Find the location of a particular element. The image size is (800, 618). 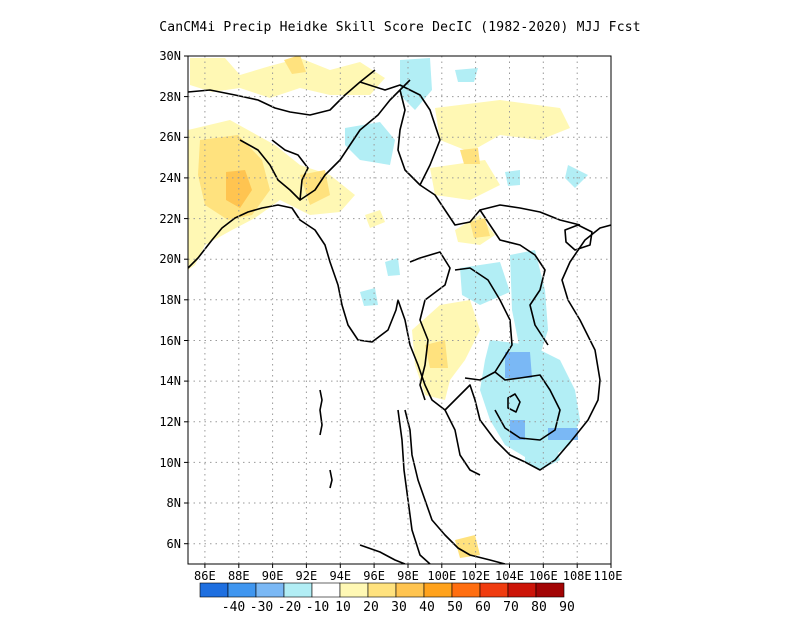

region-cyan-laos-e is located at coordinates (529, 302).